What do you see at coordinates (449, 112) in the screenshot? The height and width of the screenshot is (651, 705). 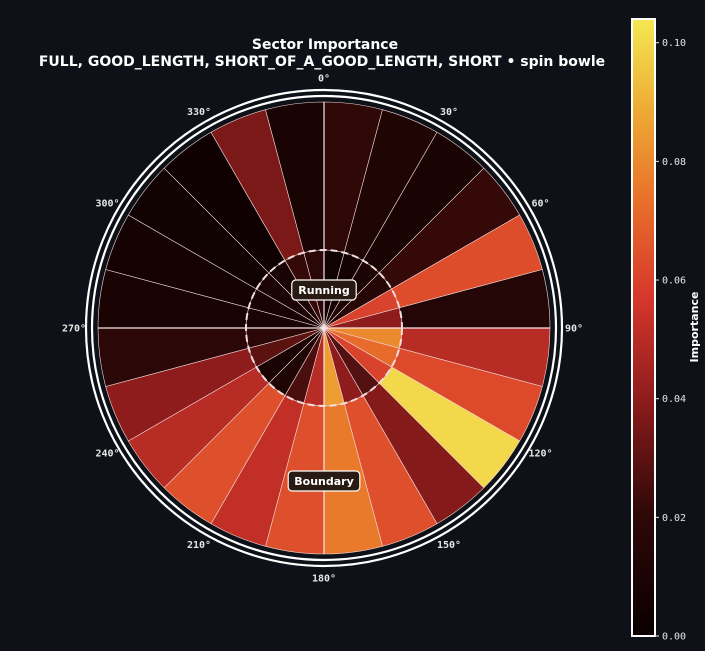 I see `angle-label-30: 30°` at bounding box center [449, 112].